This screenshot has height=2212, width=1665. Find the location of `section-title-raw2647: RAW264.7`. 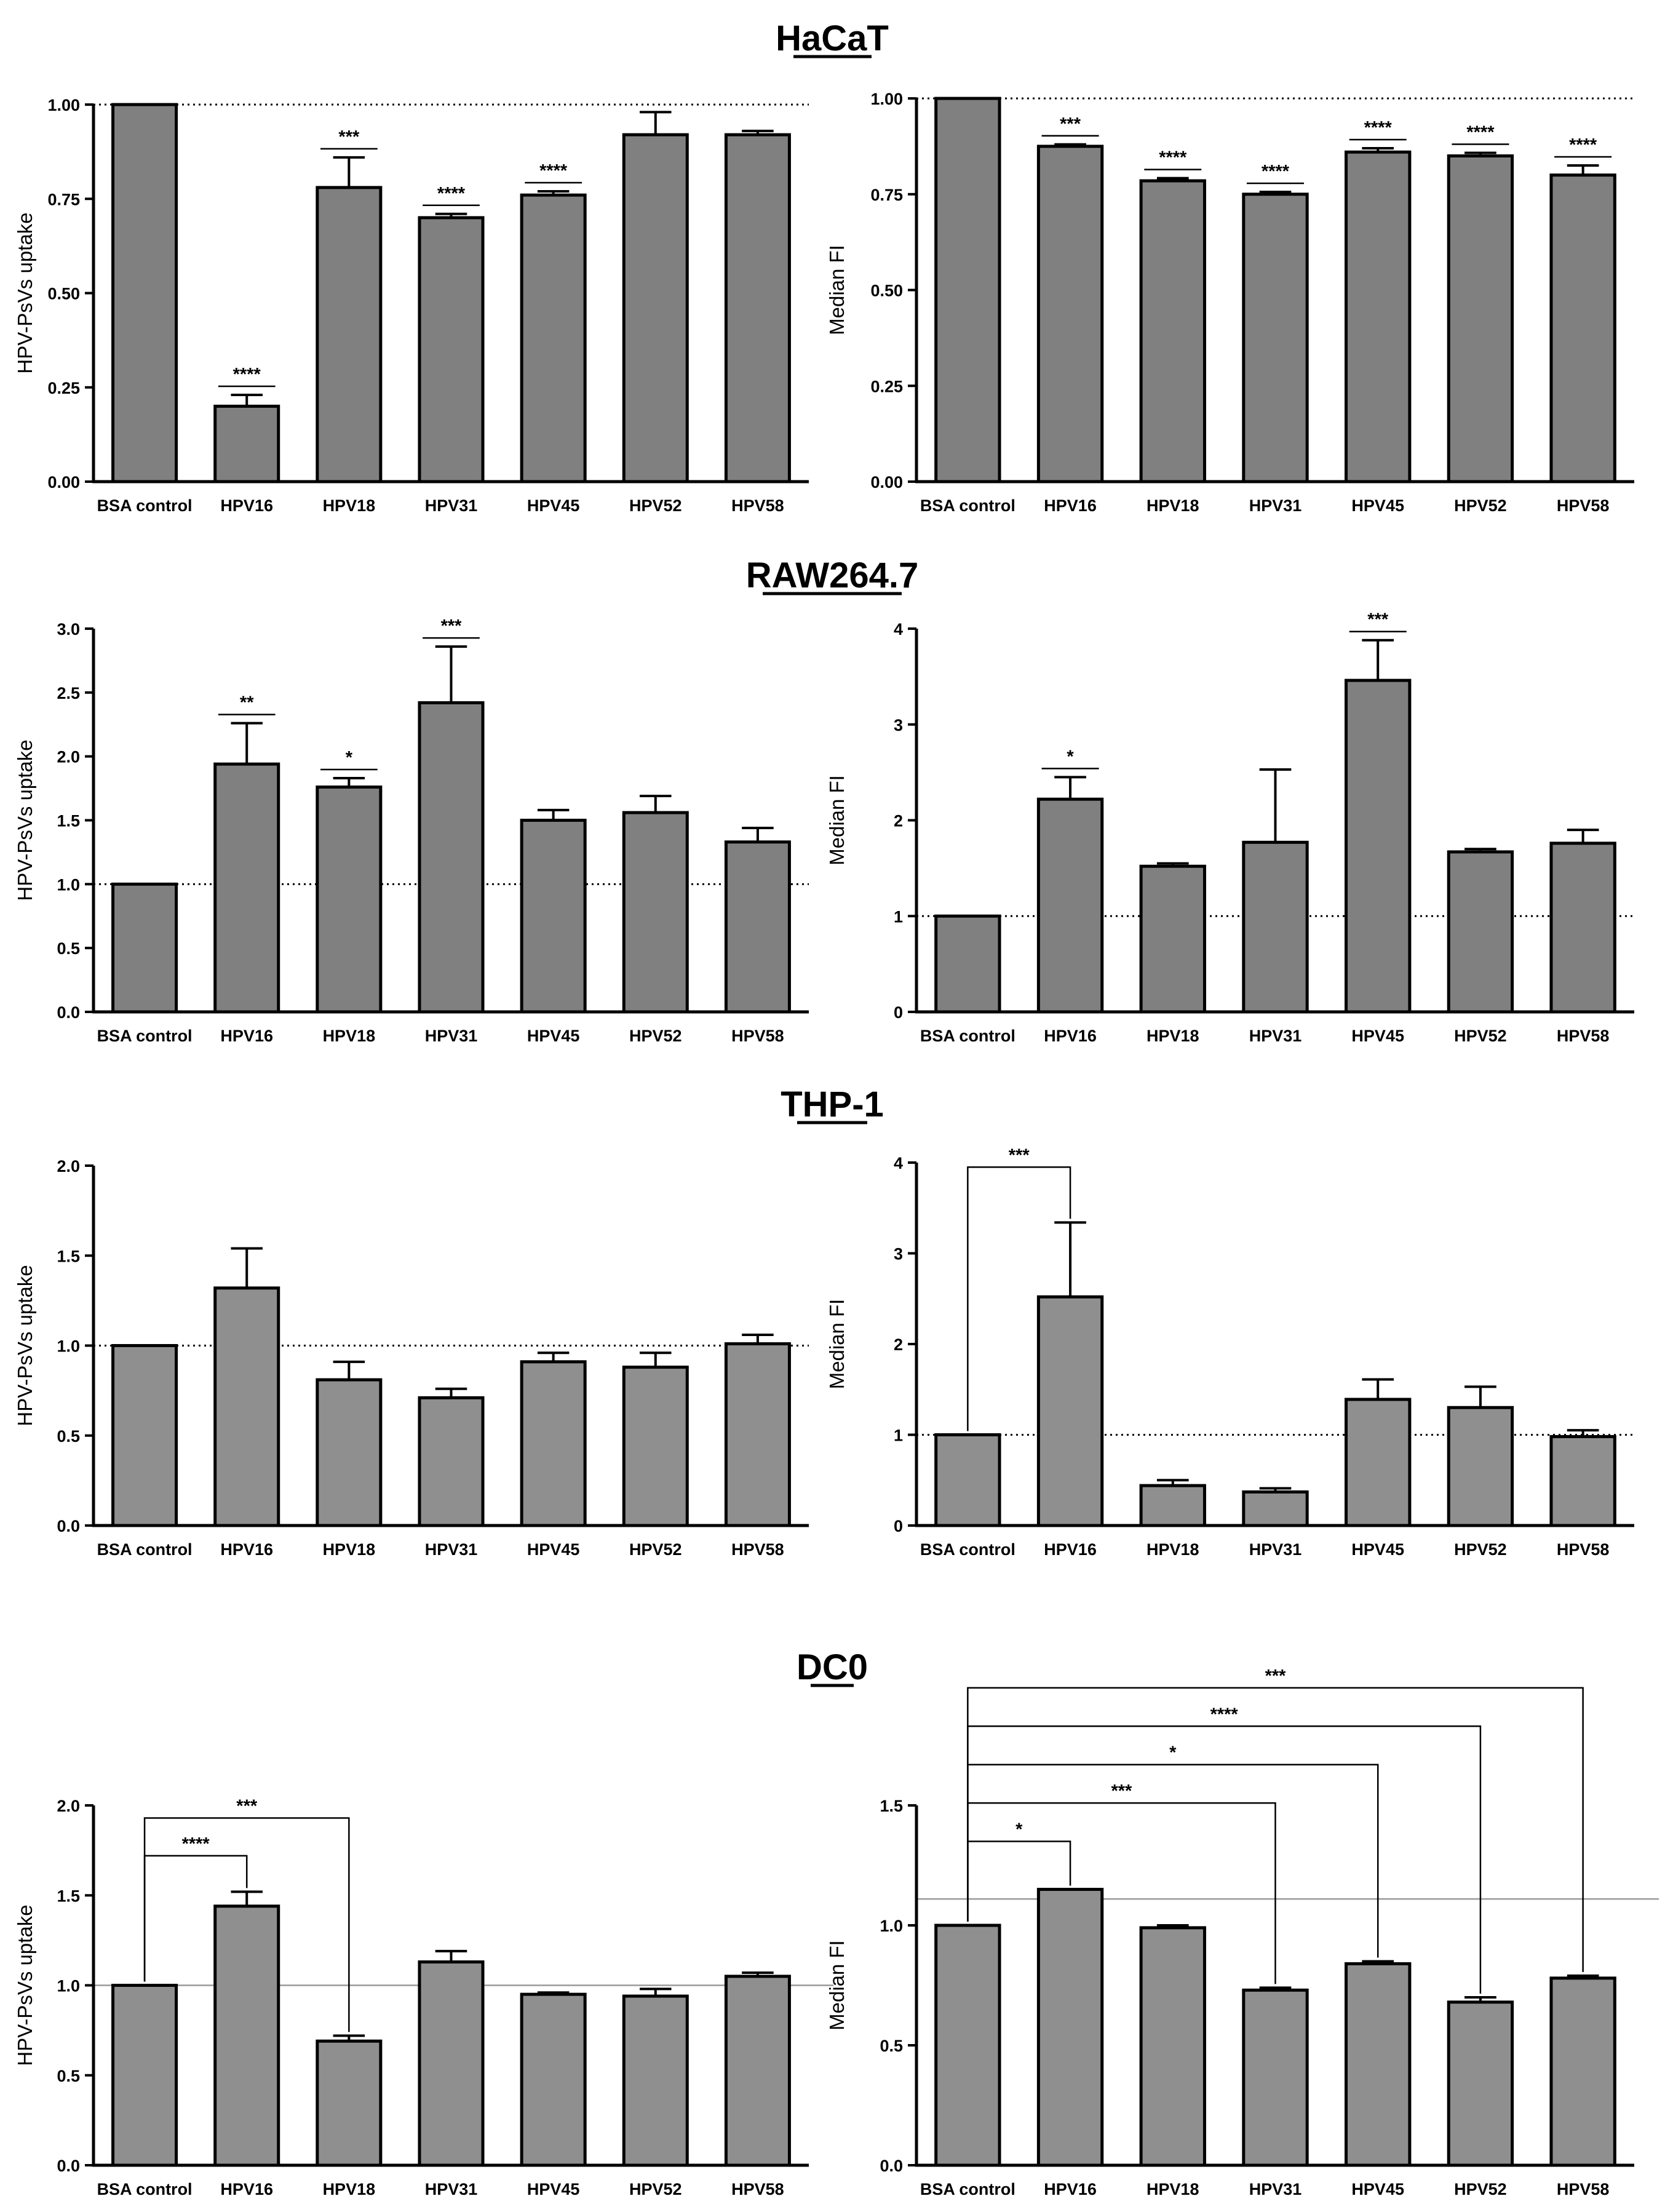

section-title-raw2647: RAW264.7 is located at coordinates (832, 575).